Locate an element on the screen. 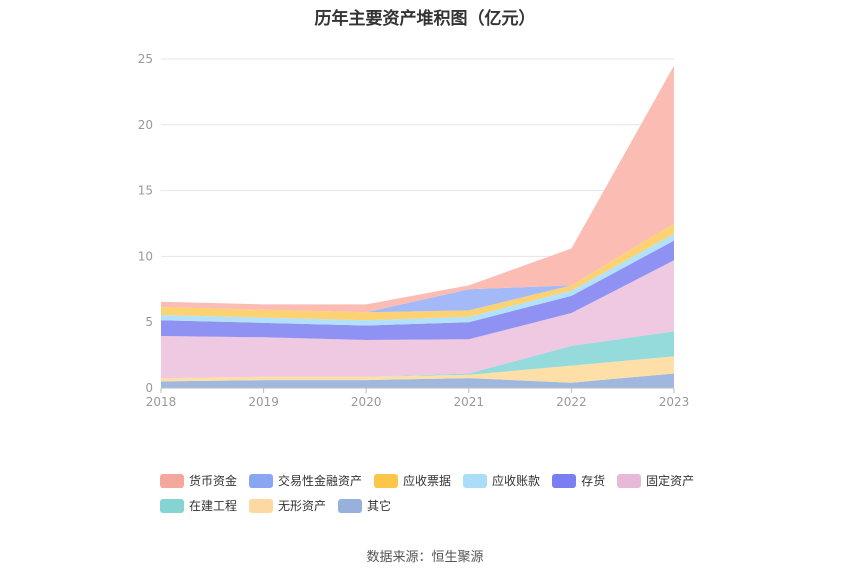 The image size is (850, 575). y-tick-label: 20 is located at coordinates (145, 125).